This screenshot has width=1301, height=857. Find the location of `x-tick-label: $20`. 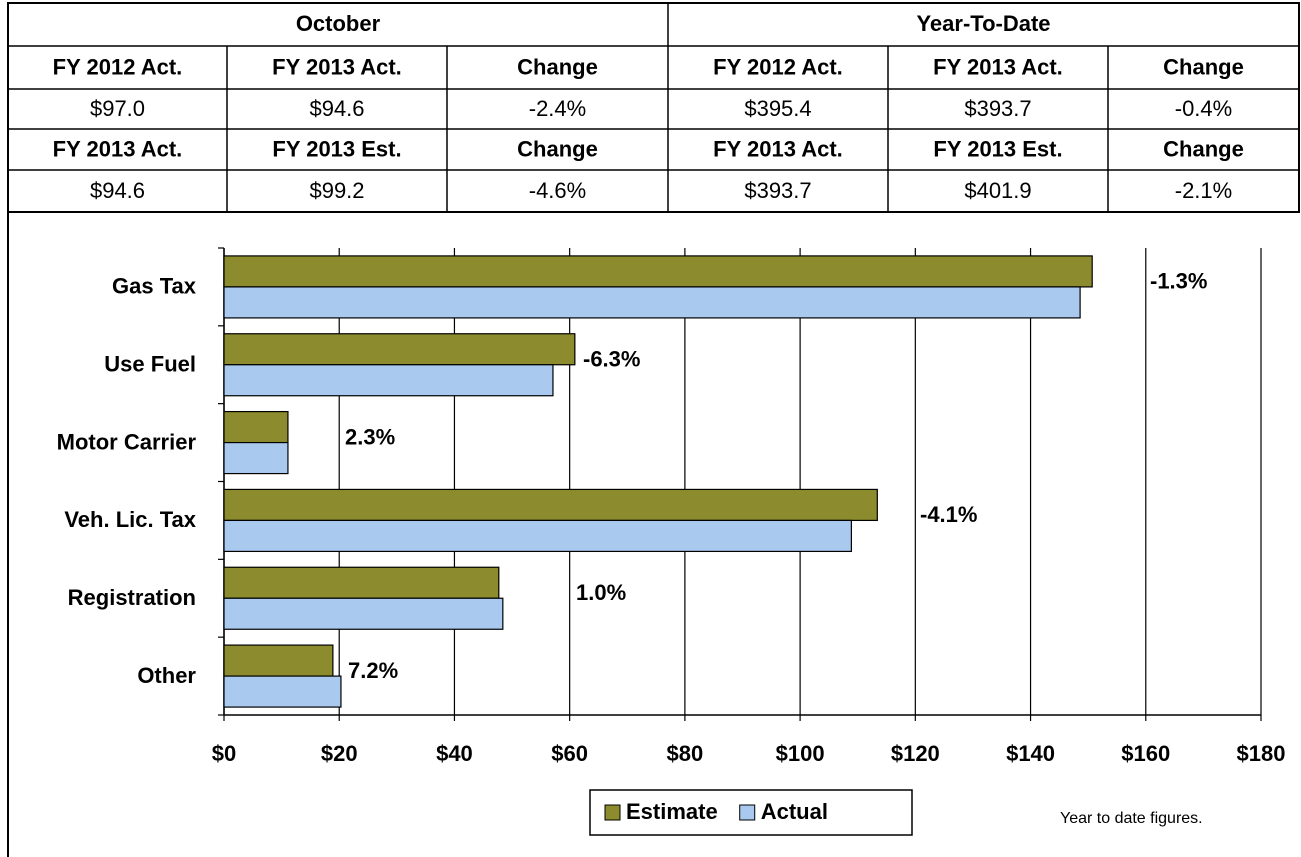

x-tick-label: $20 is located at coordinates (339, 753).